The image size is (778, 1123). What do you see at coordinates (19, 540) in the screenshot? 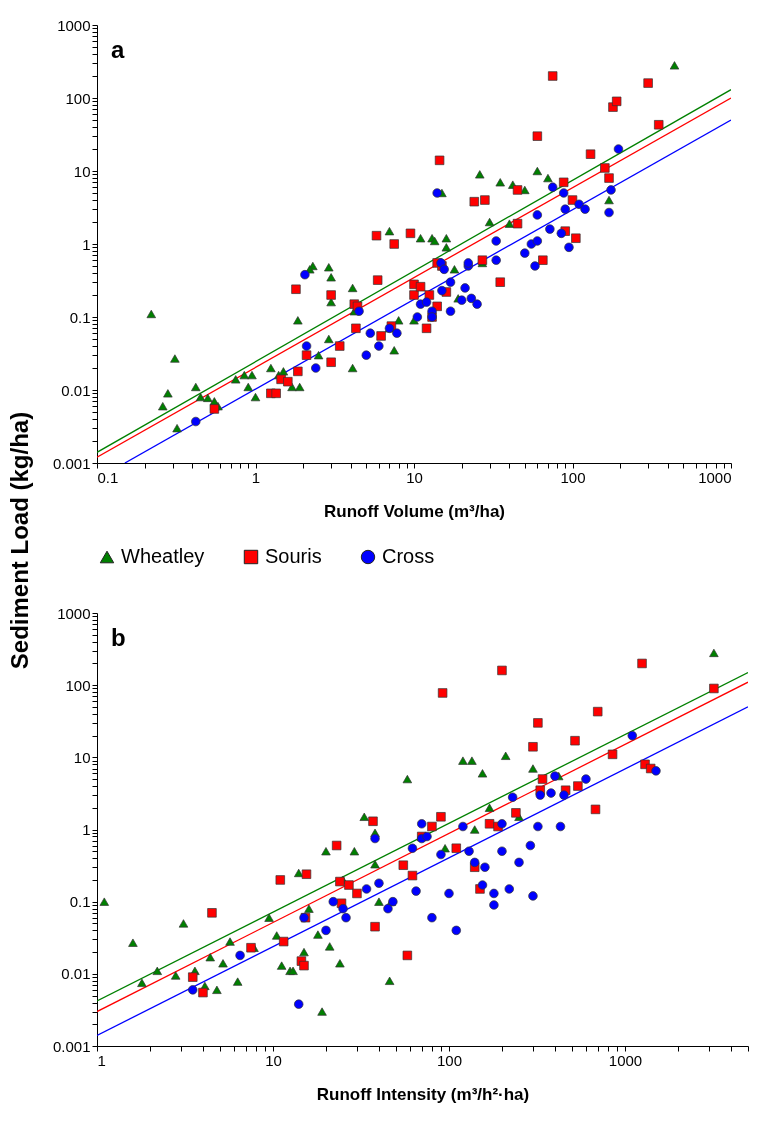
I see `y-axis-title: Sediment Load (kg/ha)` at bounding box center [19, 540].